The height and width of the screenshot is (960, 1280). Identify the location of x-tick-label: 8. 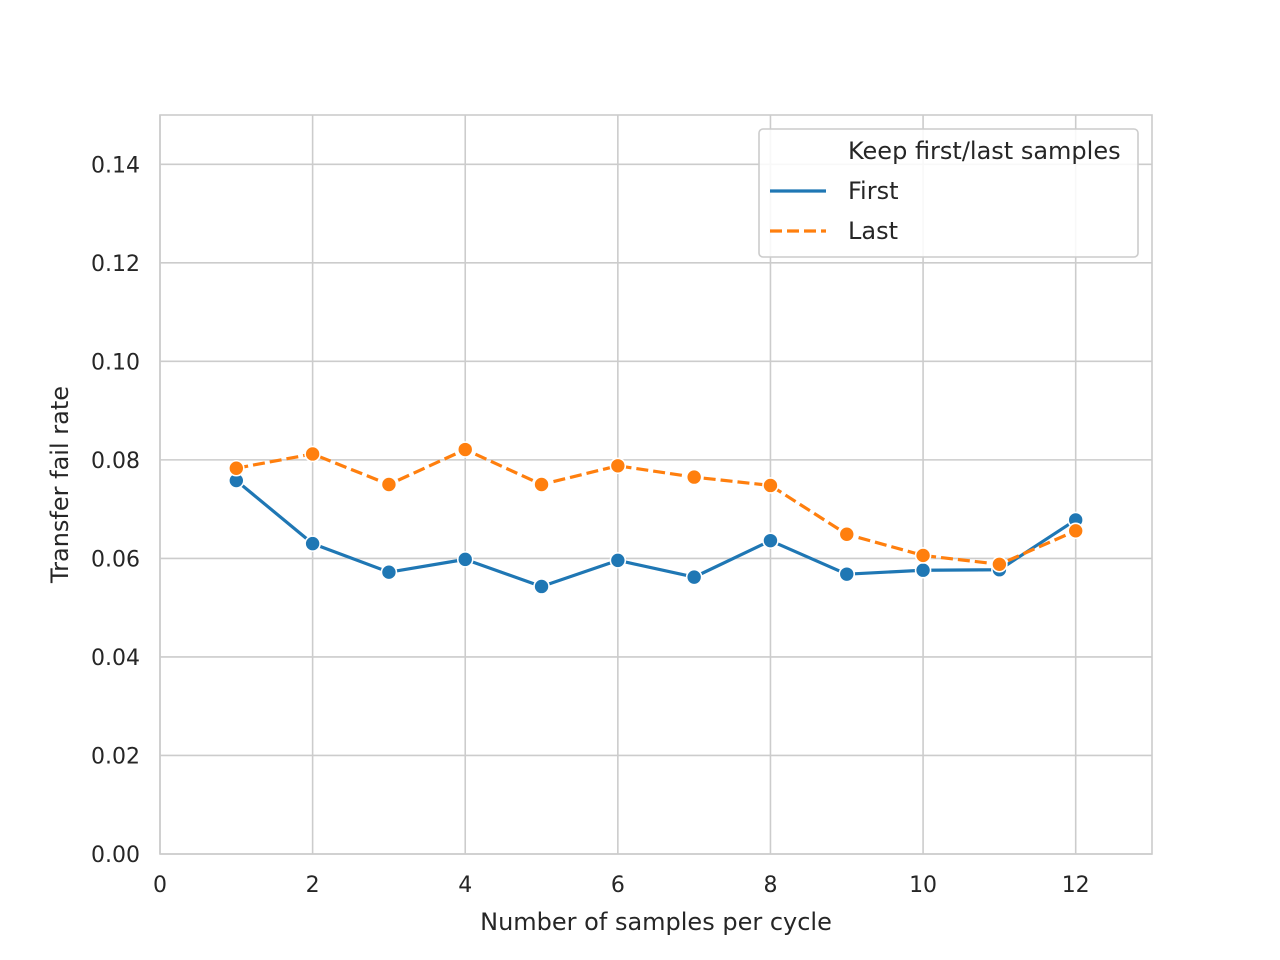
(770, 885).